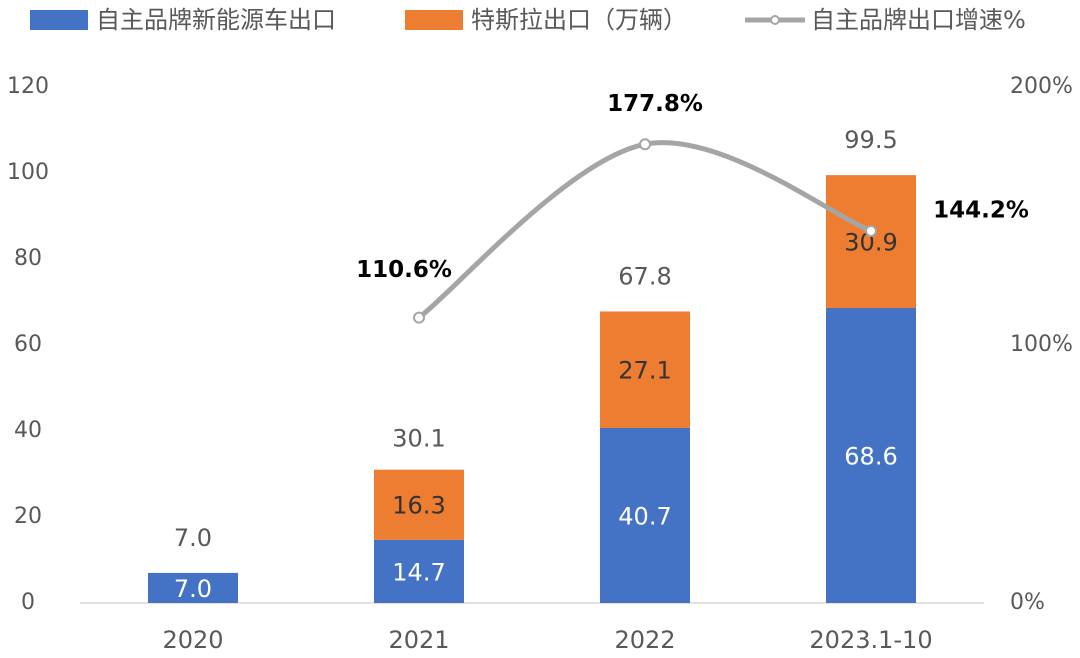  Describe the element at coordinates (418, 640) in the screenshot. I see `x-tick-label: 2021` at that location.